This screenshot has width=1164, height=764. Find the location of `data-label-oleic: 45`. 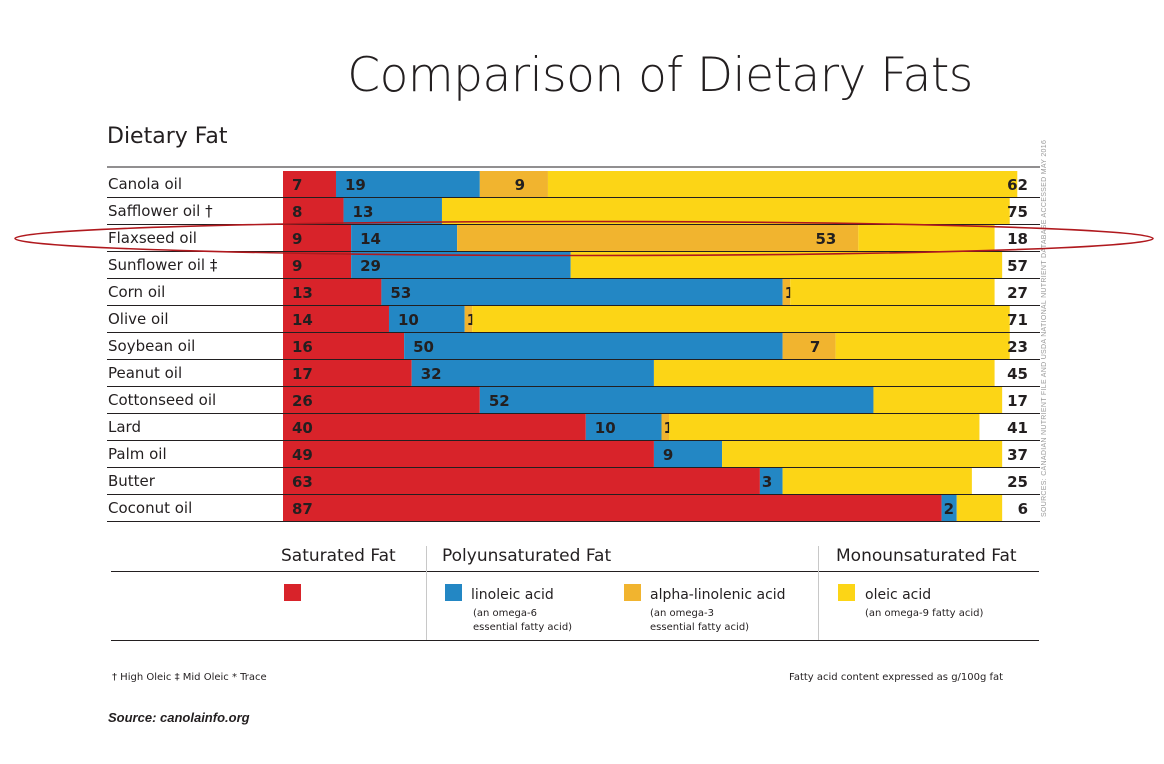

data-label-oleic: 45 is located at coordinates (1017, 374).